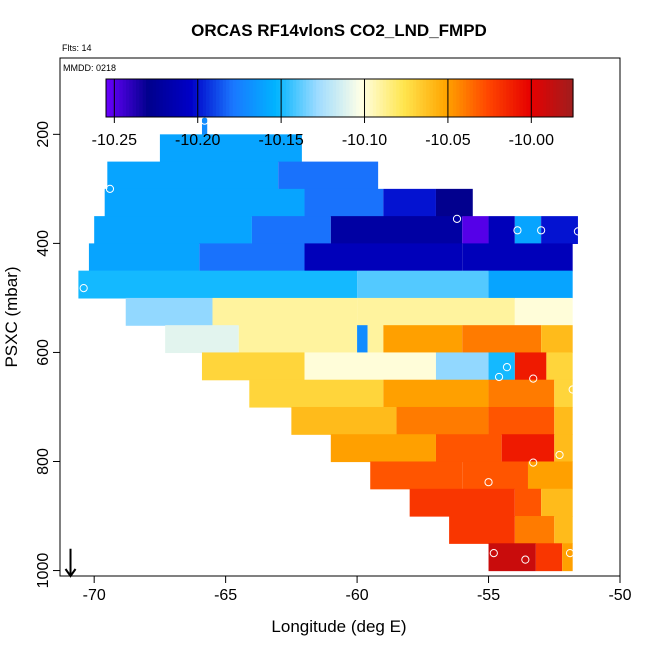  What do you see at coordinates (89, 68) in the screenshot?
I see `mmdd-label: MMDD: 0218` at bounding box center [89, 68].